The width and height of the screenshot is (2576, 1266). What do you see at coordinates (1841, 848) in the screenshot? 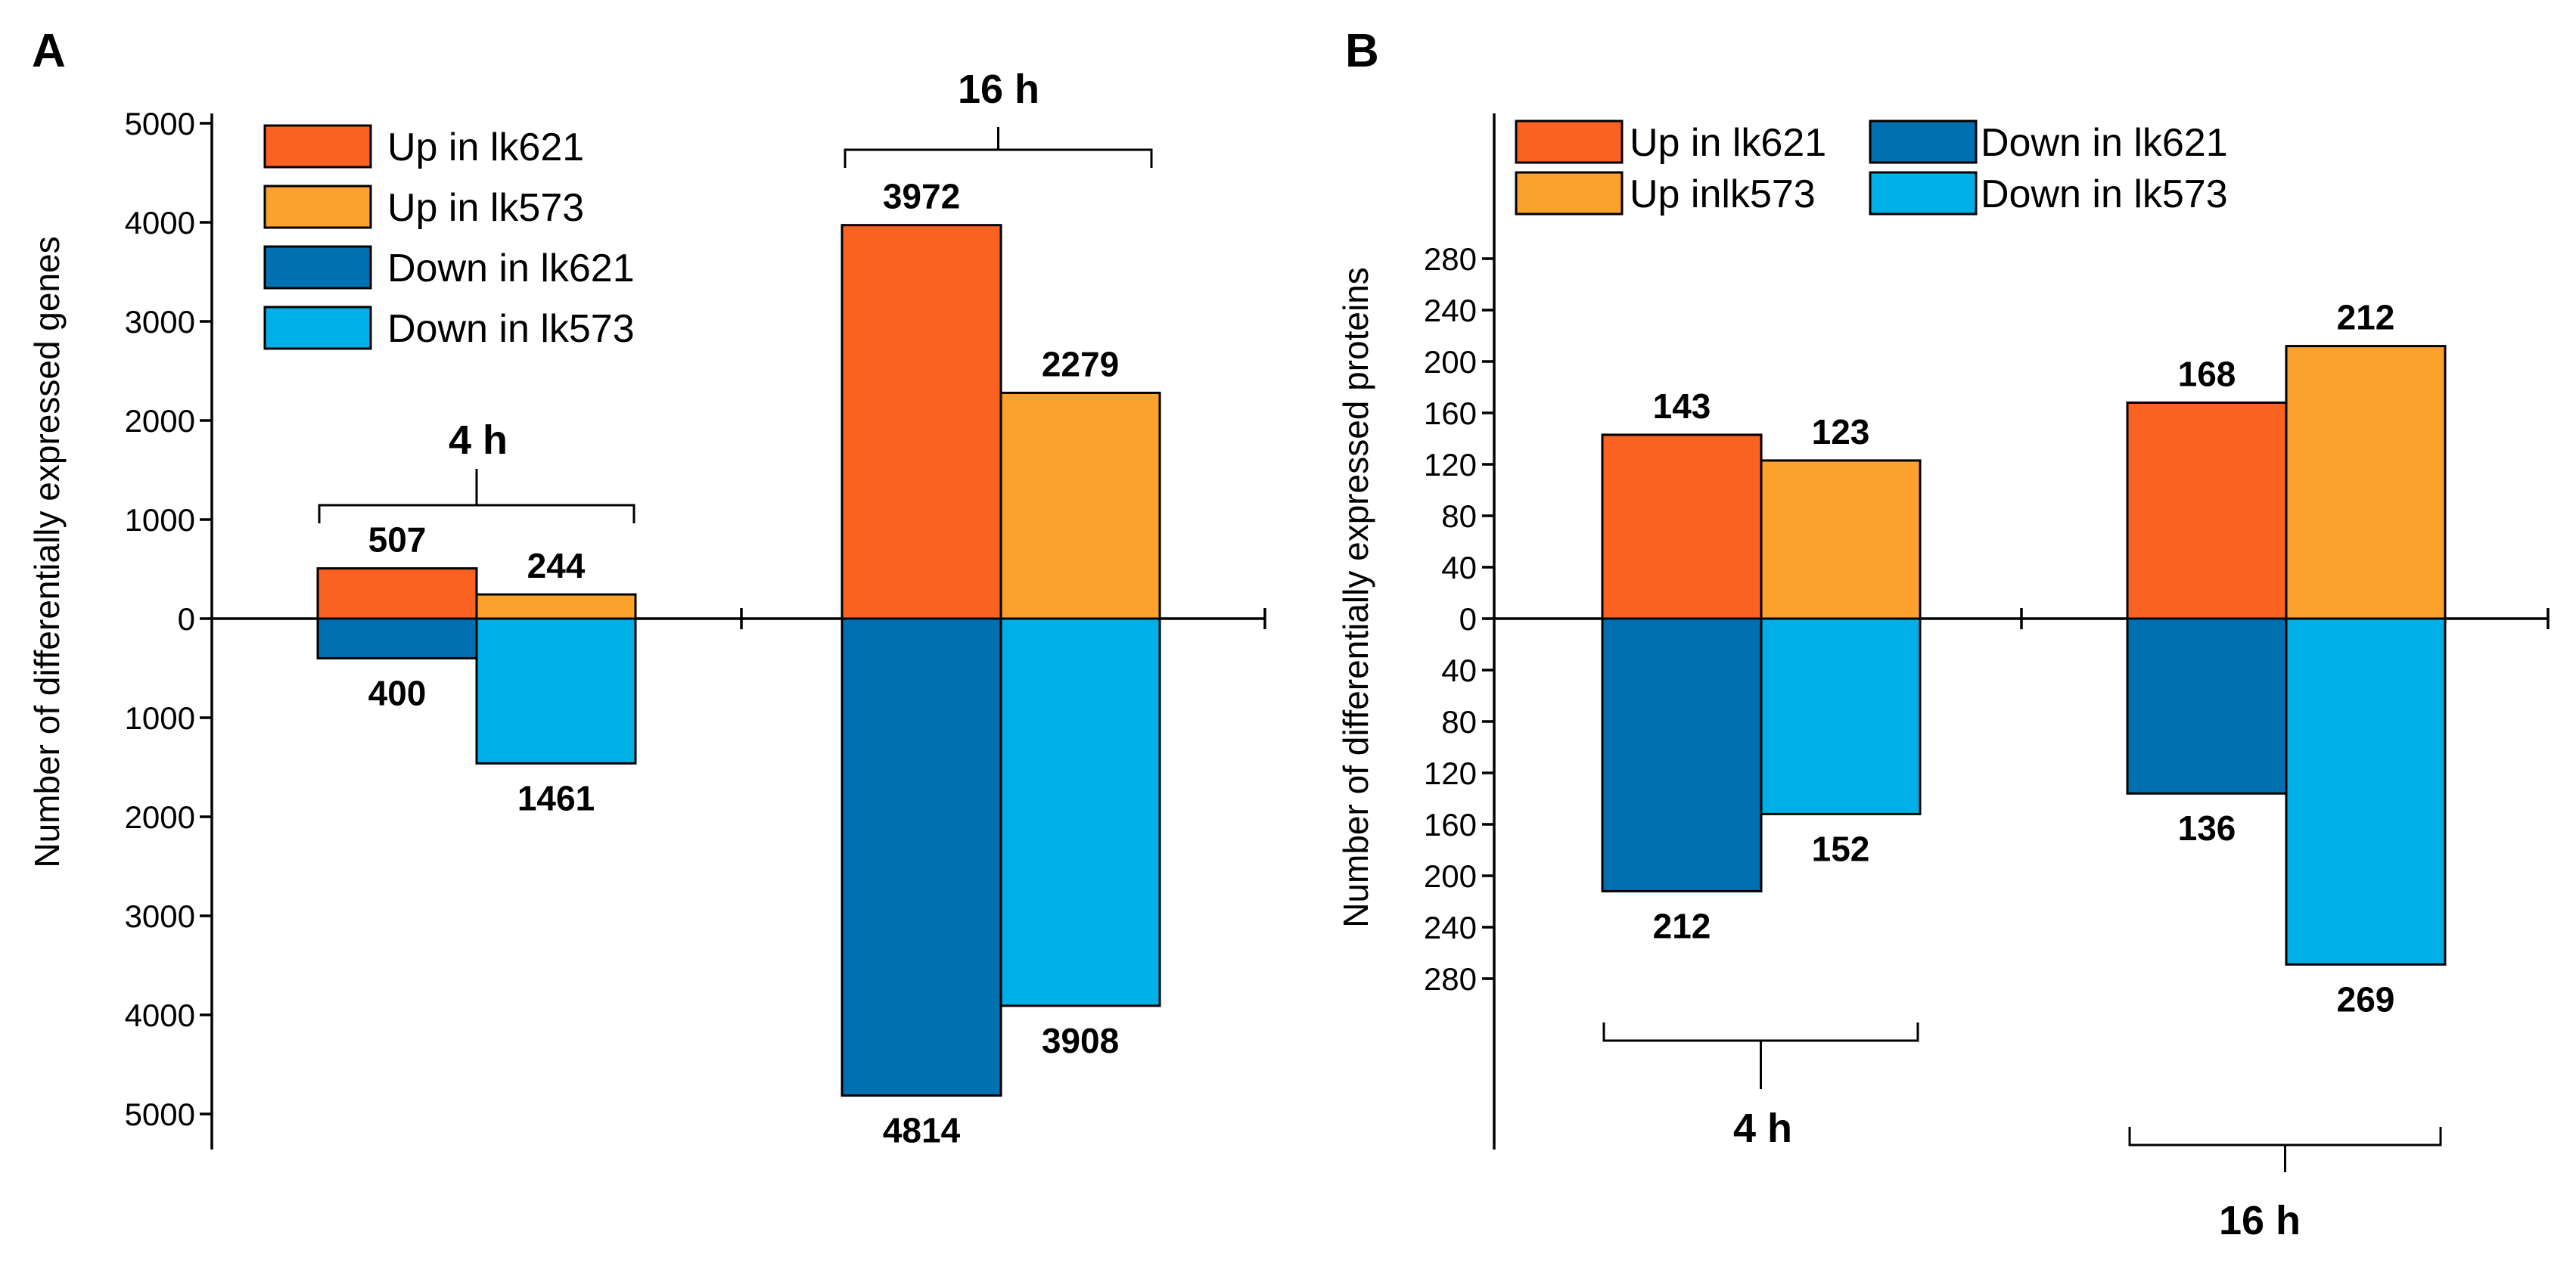
I see `data-label-down-lk573: 152` at bounding box center [1841, 848].